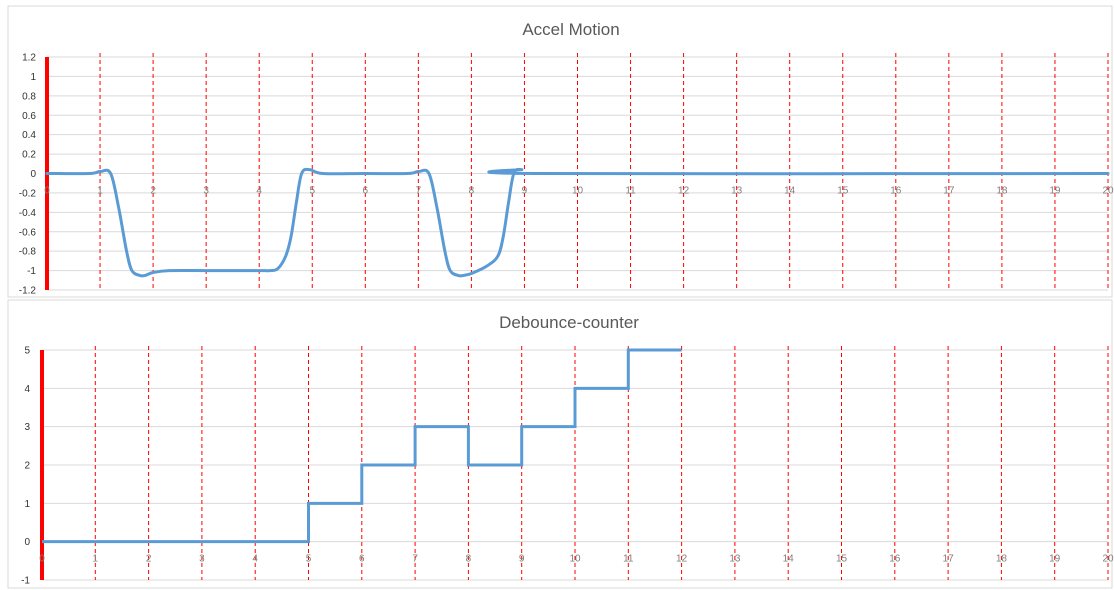 The height and width of the screenshot is (590, 1114). Describe the element at coordinates (28, 175) in the screenshot. I see `accel-y-tick-labels: -1.2 -1 -0.8 -0.6 -0.4 -0.2 0 0.2 0.4 0.6 0.8 1 1.2` at that location.